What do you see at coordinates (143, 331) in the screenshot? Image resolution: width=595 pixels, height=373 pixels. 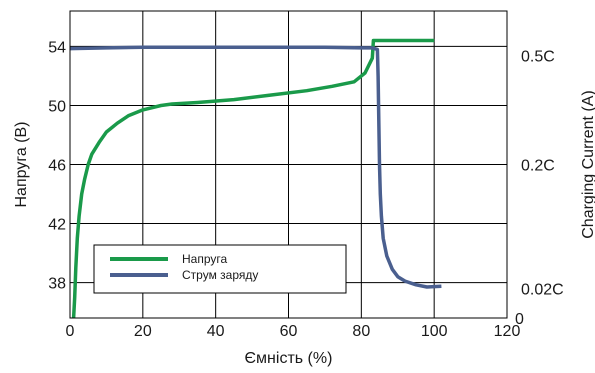 I see `x-tick-label-1: 20` at bounding box center [143, 331].